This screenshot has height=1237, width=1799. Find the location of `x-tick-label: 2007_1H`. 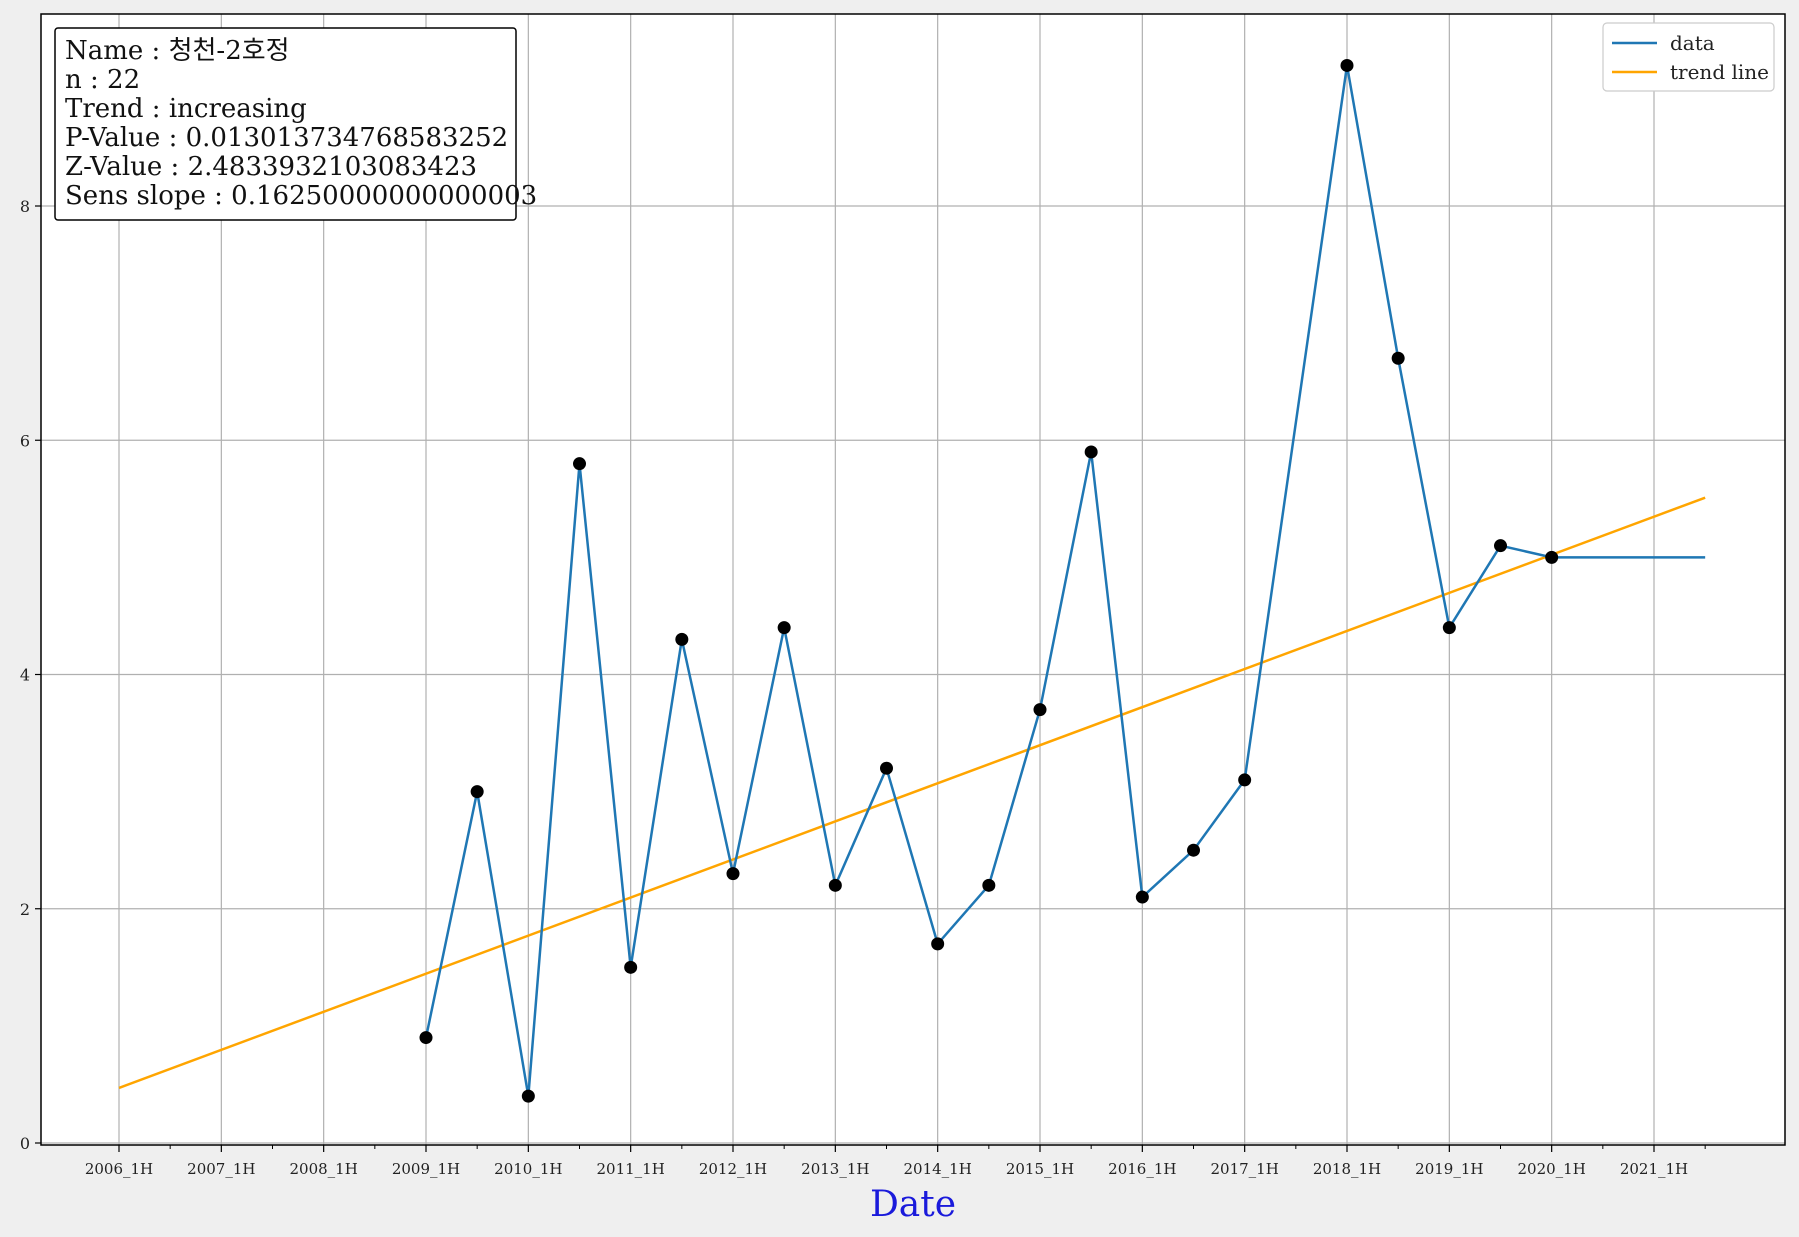

x-tick-label: 2007_1H is located at coordinates (221, 1169).